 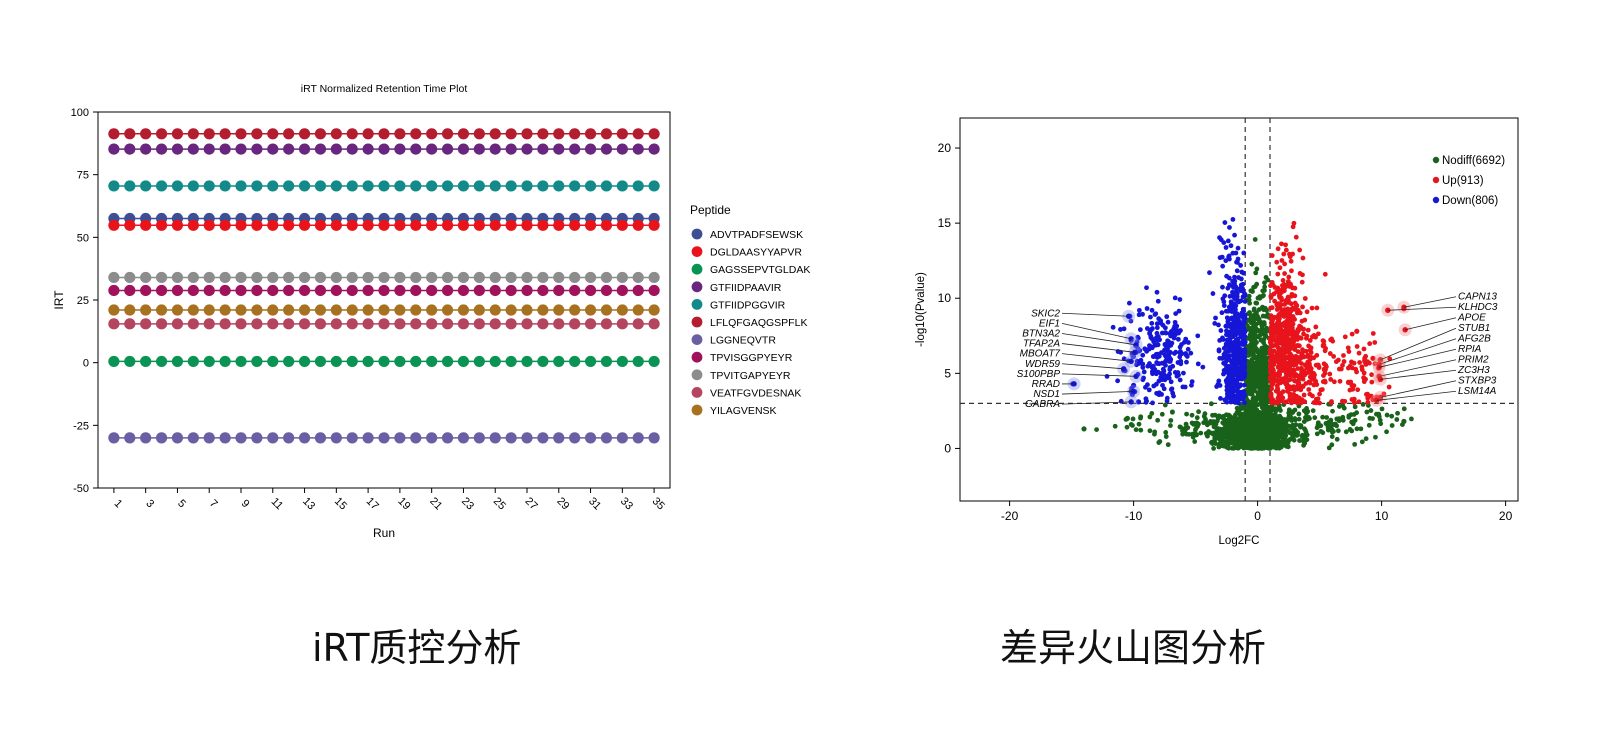 I want to click on irt-legend-label: TPVISGGPYEYR, so click(x=751, y=358).